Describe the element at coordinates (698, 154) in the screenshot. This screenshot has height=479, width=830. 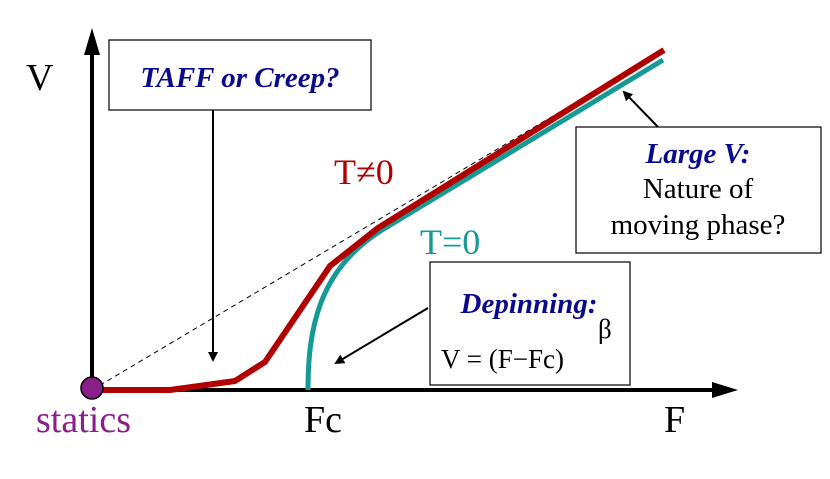
I see `large-v-box-title: Large V:` at that location.